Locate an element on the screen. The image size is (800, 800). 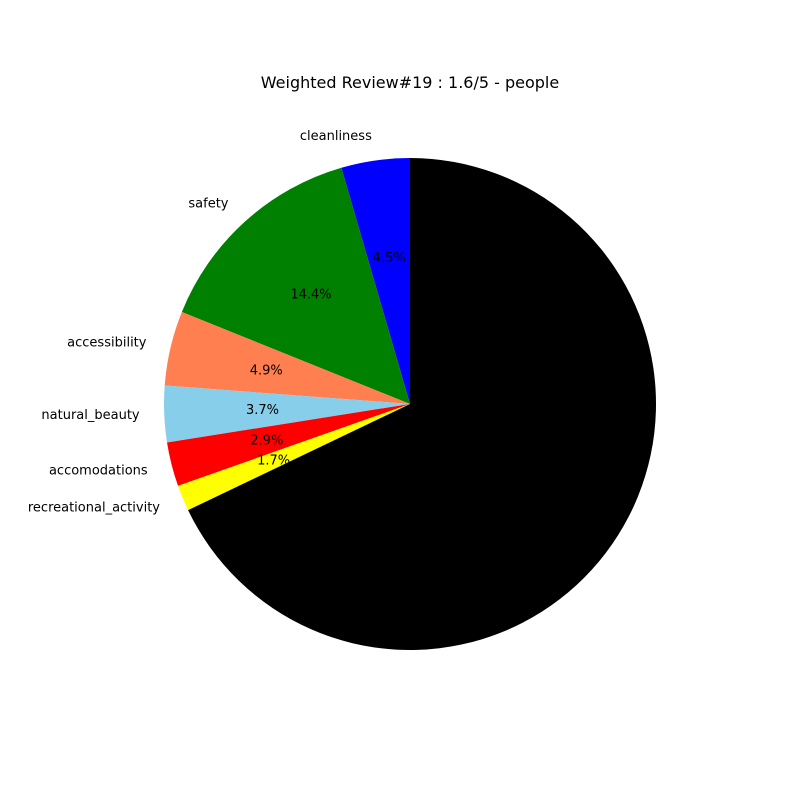
slice-pct-label-natural_beauty: 3.7% is located at coordinates (262, 410).